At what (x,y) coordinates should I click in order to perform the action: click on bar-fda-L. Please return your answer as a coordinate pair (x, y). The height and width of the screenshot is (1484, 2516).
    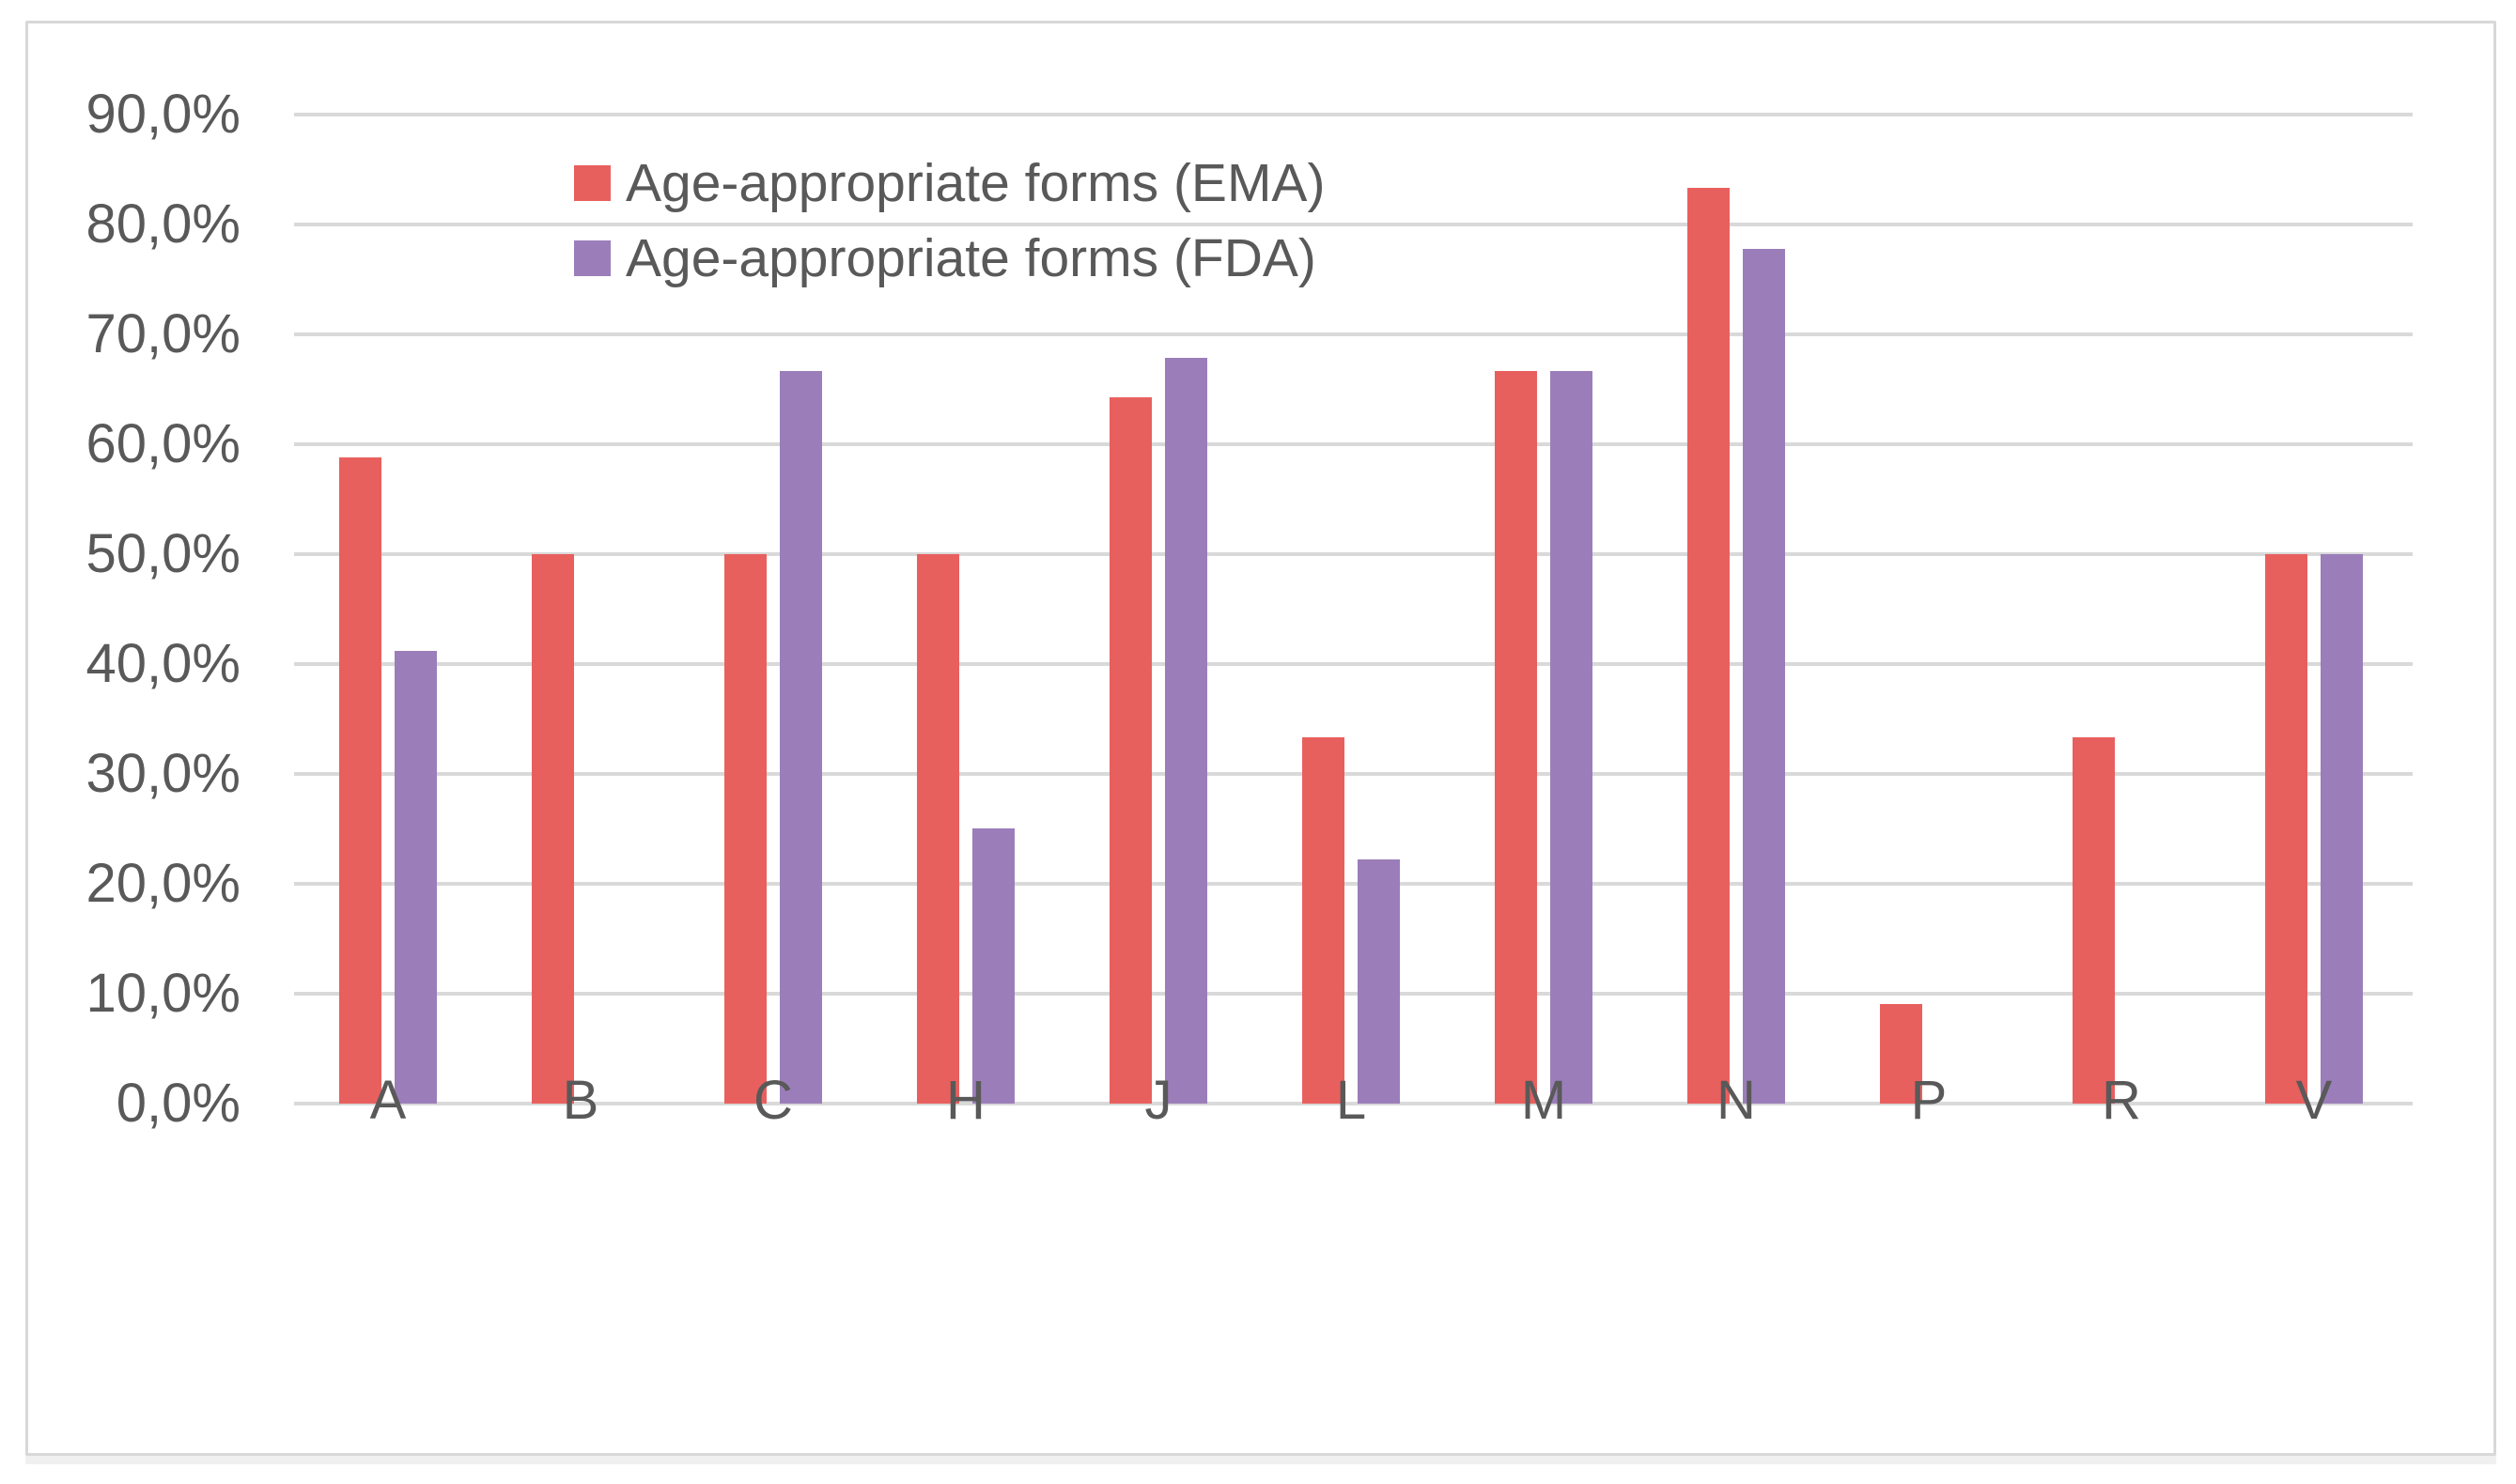
    Looking at the image, I should click on (1379, 982).